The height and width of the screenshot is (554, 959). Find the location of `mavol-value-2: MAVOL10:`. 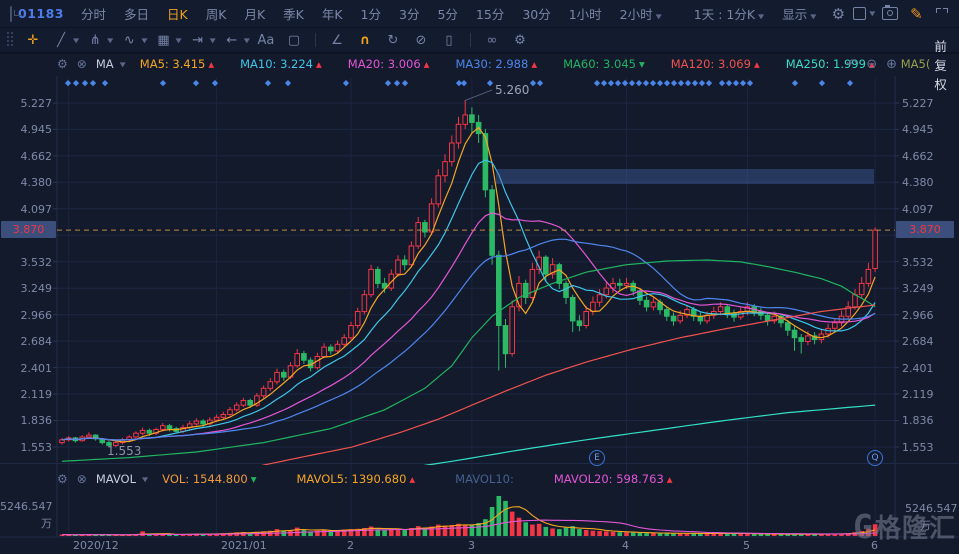

mavol-value-2: MAVOL10: is located at coordinates (484, 479).